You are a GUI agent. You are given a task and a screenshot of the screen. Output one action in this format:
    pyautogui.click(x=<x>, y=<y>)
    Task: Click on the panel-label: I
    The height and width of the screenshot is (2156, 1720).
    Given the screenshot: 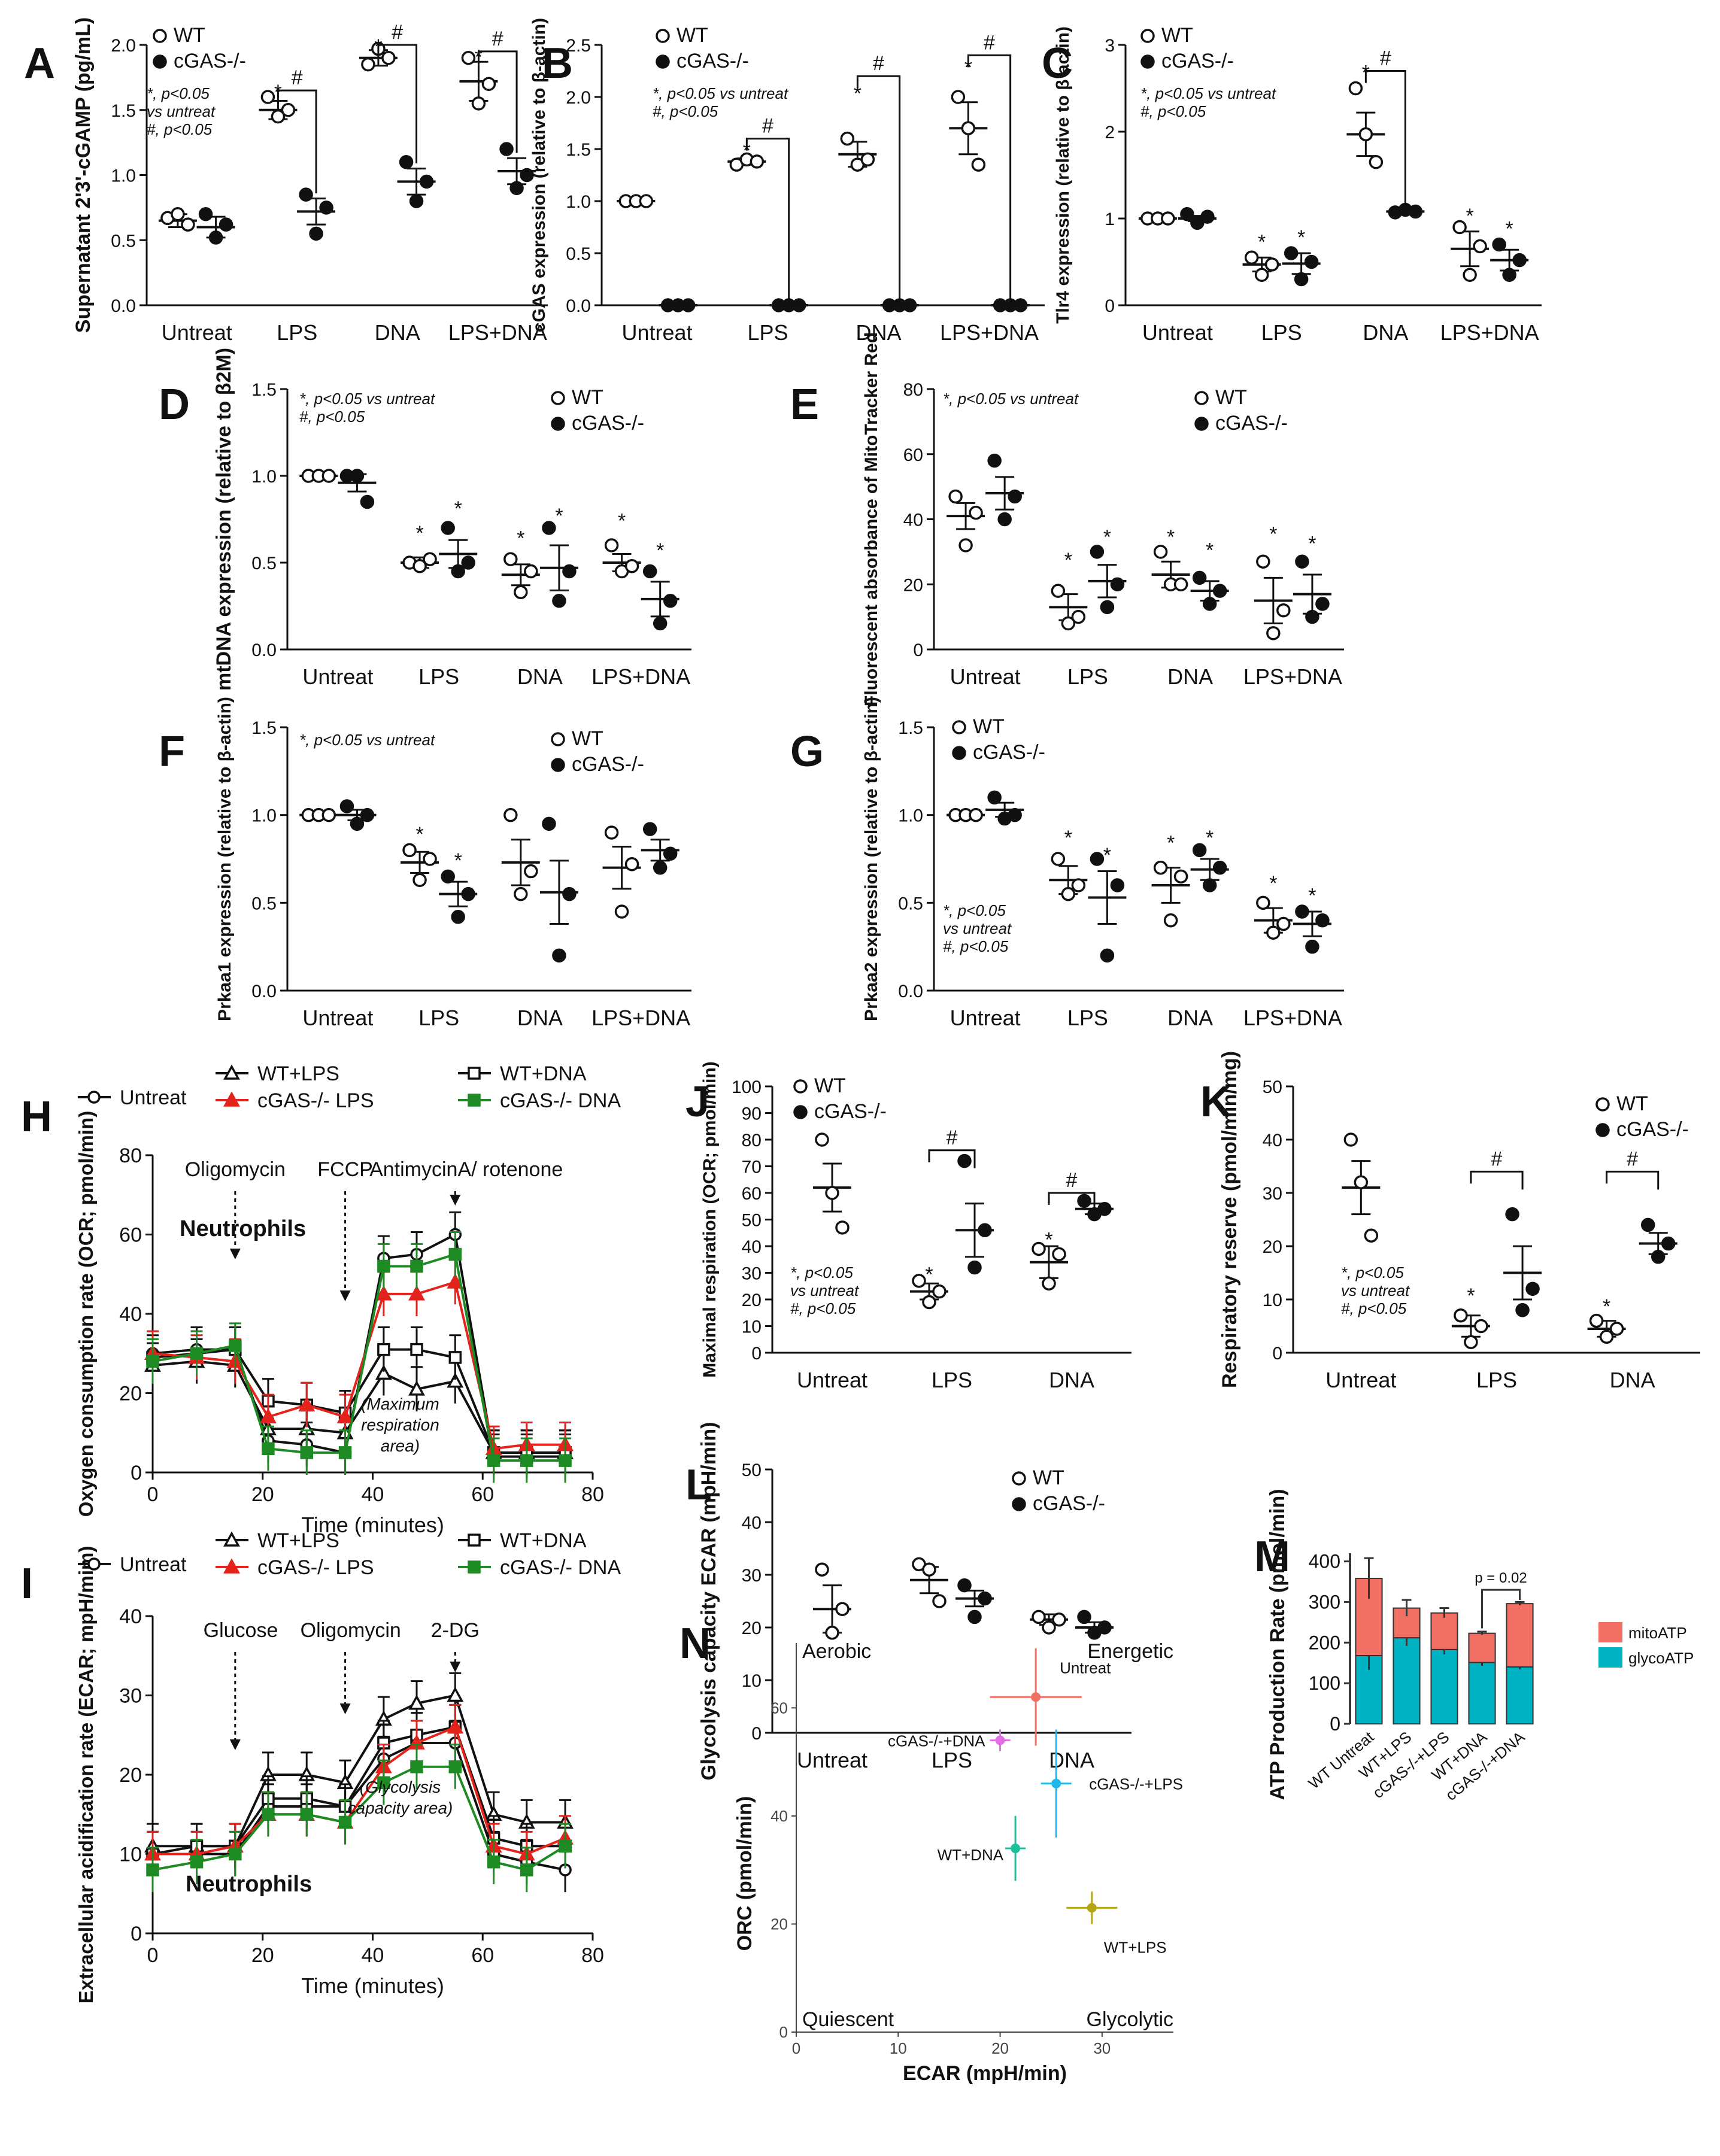 What is the action you would take?
    pyautogui.click(x=27, y=1584)
    